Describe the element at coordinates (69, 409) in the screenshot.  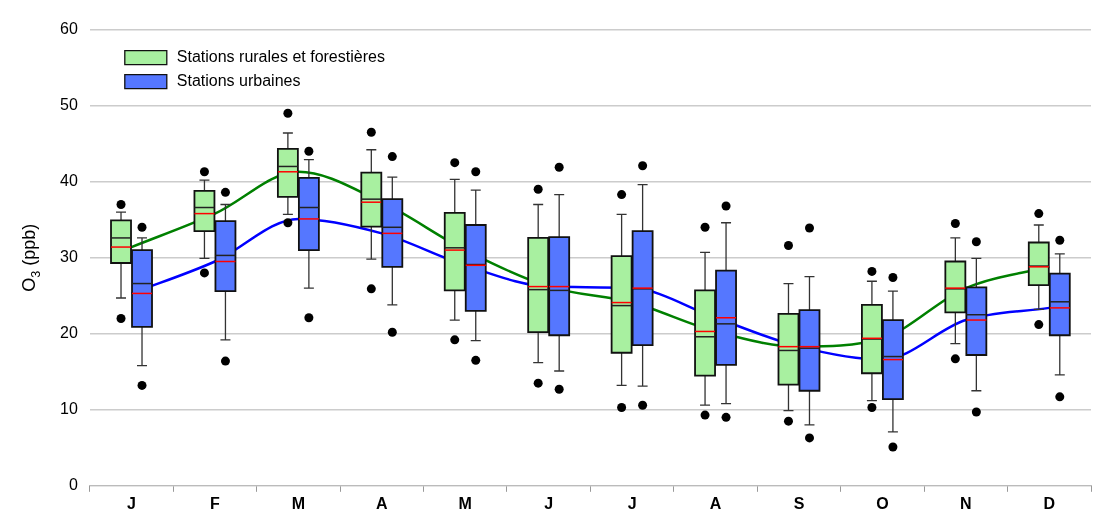
I see `y-tick-label: 10` at that location.